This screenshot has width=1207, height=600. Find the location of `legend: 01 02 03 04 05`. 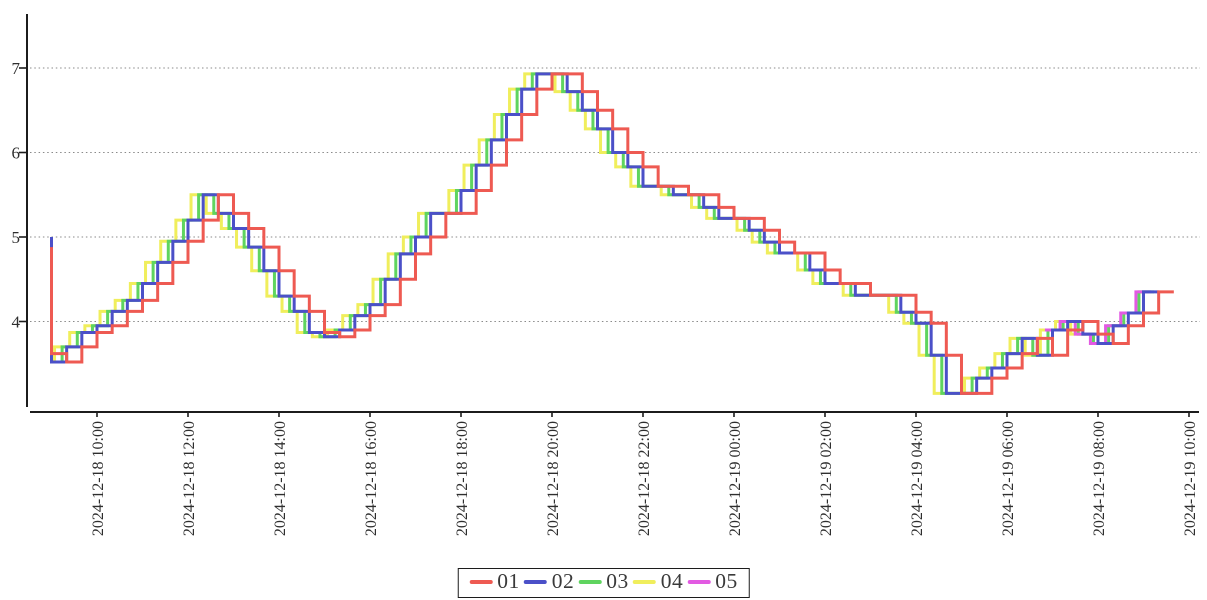

legend: 01 02 03 04 05 is located at coordinates (603, 583).